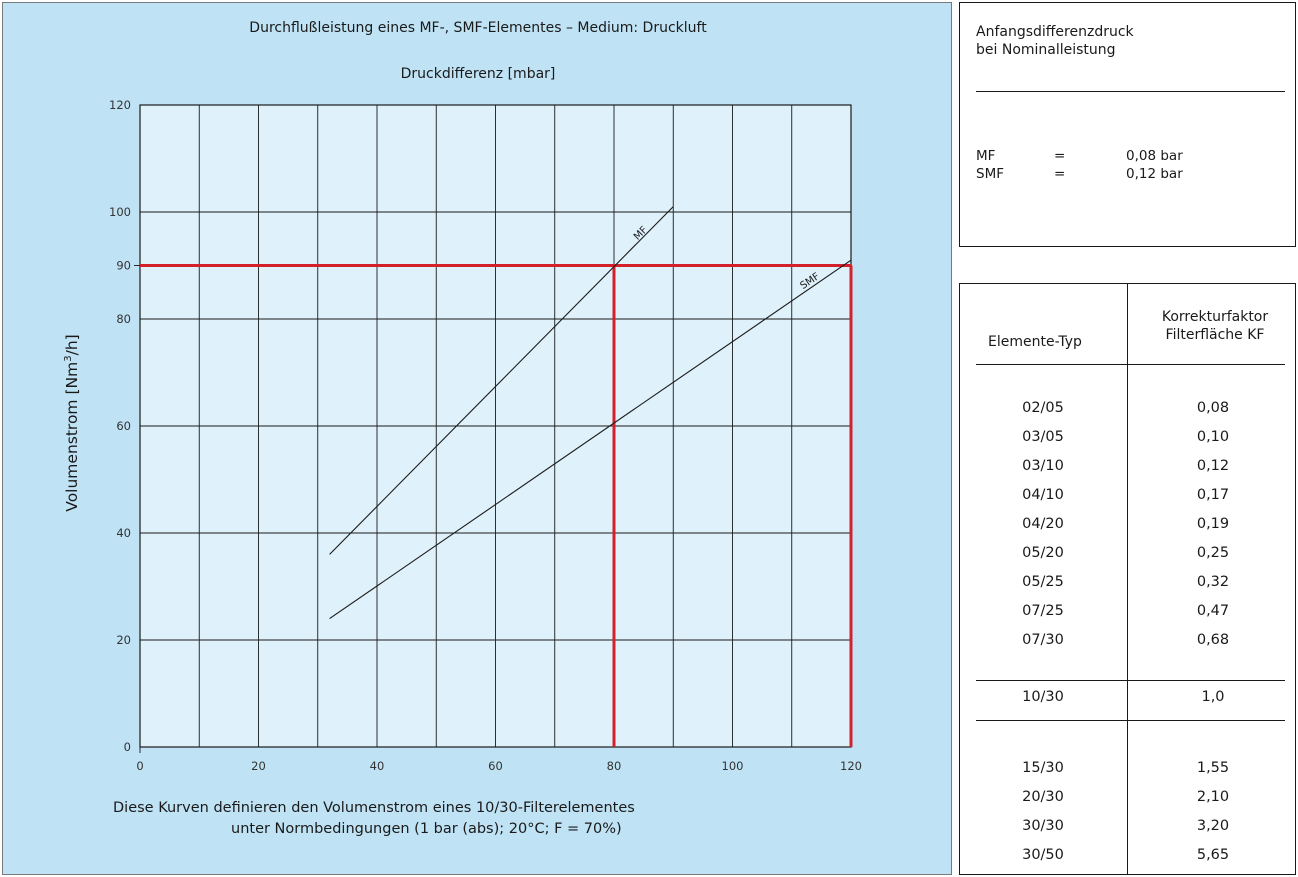 The width and height of the screenshot is (1298, 877). What do you see at coordinates (1043, 553) in the screenshot?
I see `table-cell-type: 05/20` at bounding box center [1043, 553].